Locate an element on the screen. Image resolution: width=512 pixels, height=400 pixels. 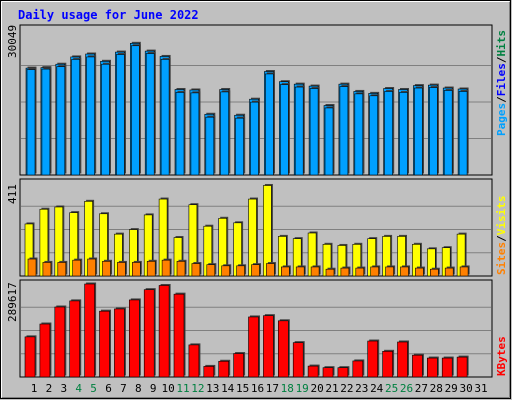
day-label-25: 25 is located at coordinates (391, 388).